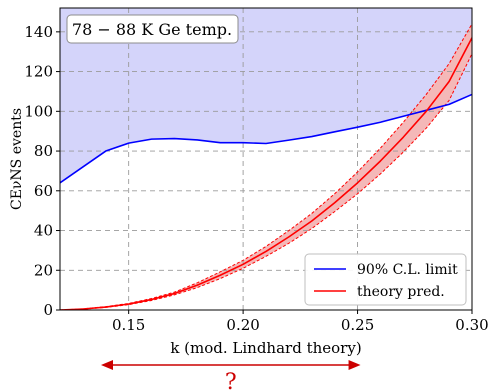 This screenshot has width=490, height=392. I want to click on annotation-text: 78 − 88 K Ge temp., so click(152, 29).